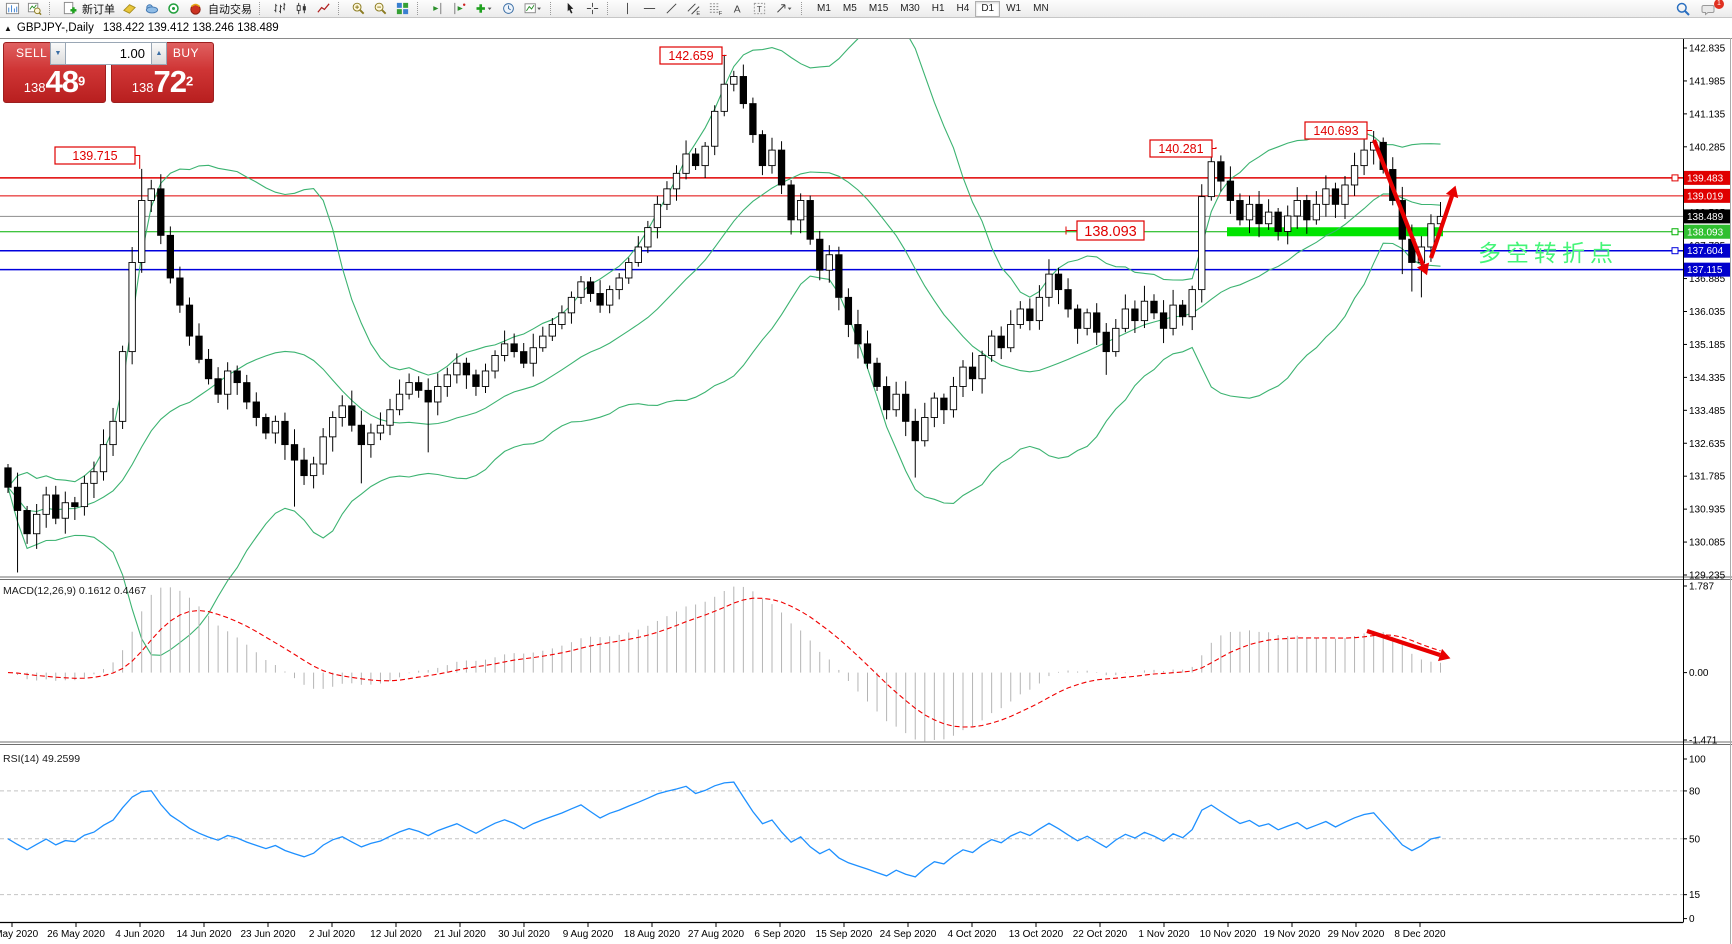 This screenshot has width=1732, height=944. What do you see at coordinates (380, 9) in the screenshot?
I see `zoom-out-button` at bounding box center [380, 9].